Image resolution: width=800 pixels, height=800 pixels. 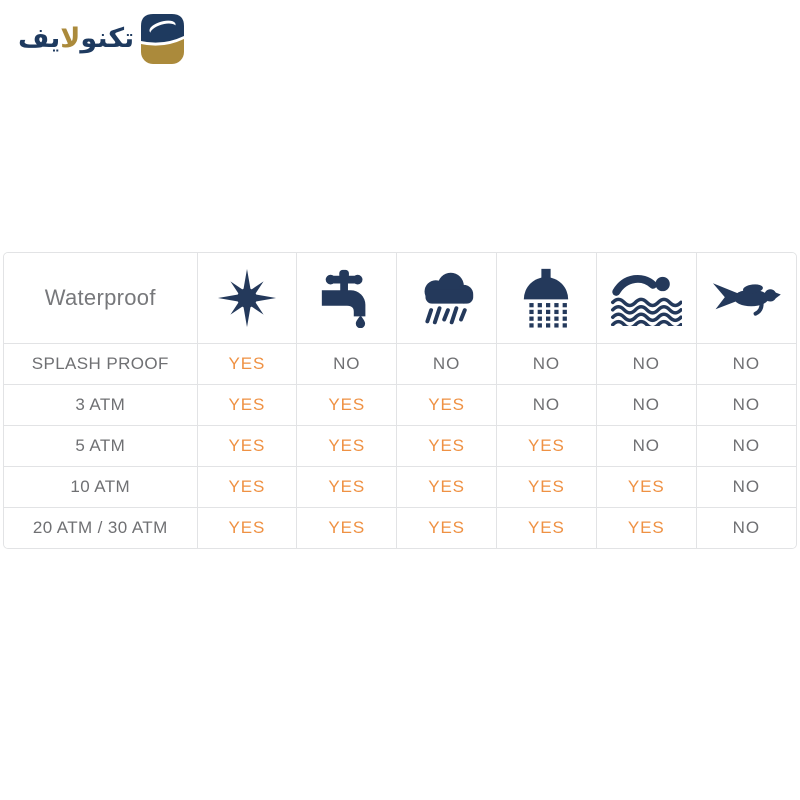 I want to click on header-cell-swimmer-icon, so click(x=646, y=298).